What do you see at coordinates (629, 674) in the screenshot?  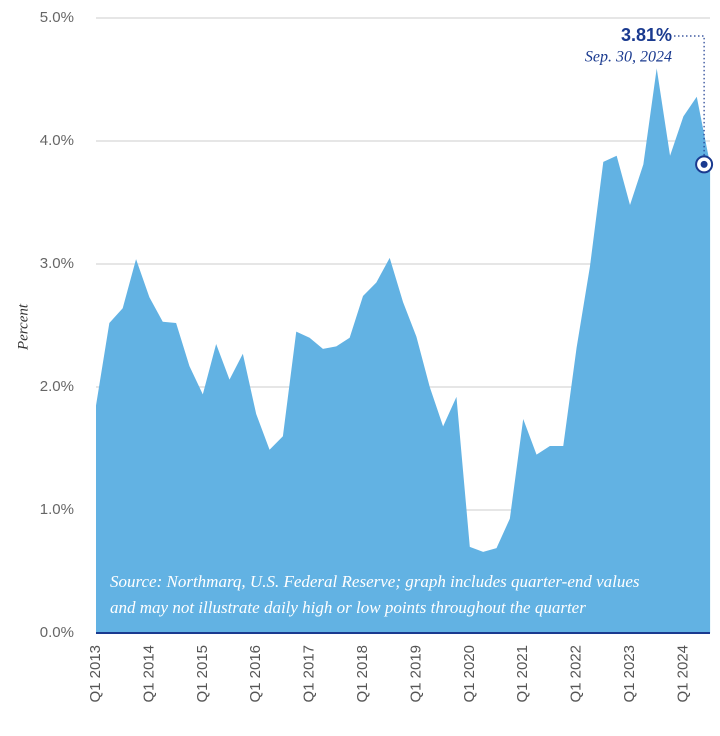 I see `x-tick-label: Q1 2023` at bounding box center [629, 674].